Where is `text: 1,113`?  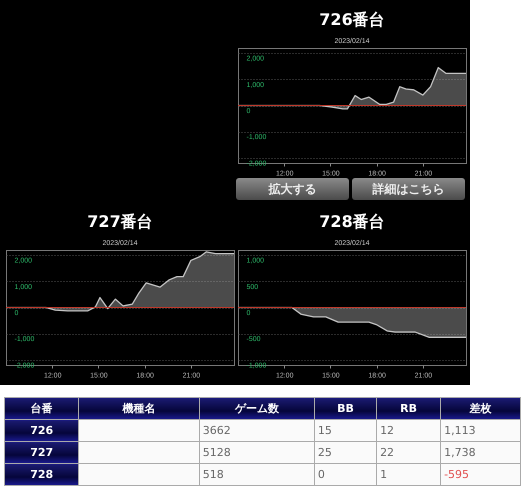 text: 1,113 is located at coordinates (480, 431).